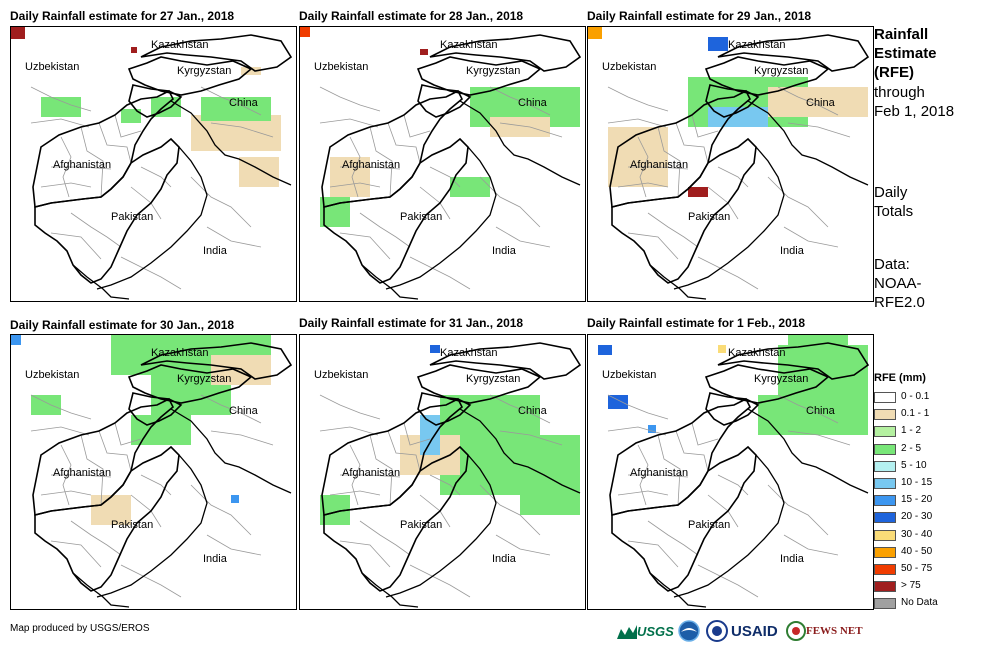 The width and height of the screenshot is (983, 649). I want to click on place-label-india: India, so click(504, 559).